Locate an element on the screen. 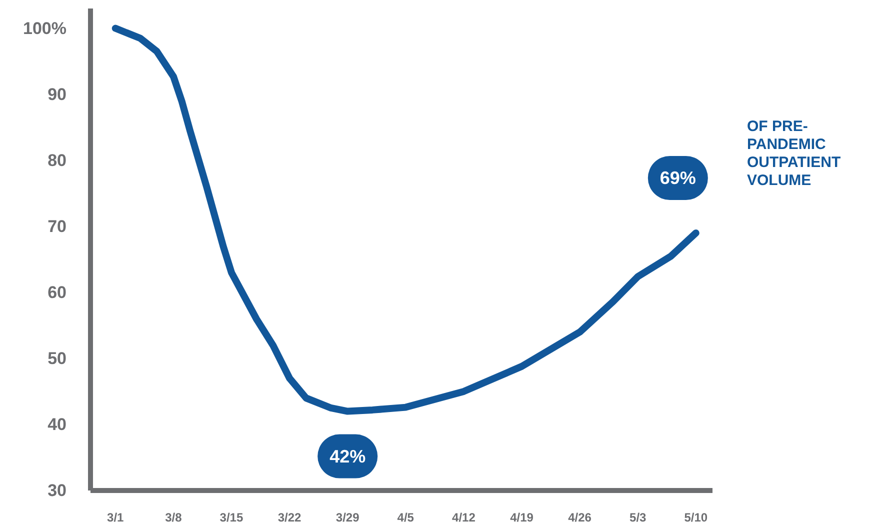  x-tick-label: 3/22 is located at coordinates (290, 517).